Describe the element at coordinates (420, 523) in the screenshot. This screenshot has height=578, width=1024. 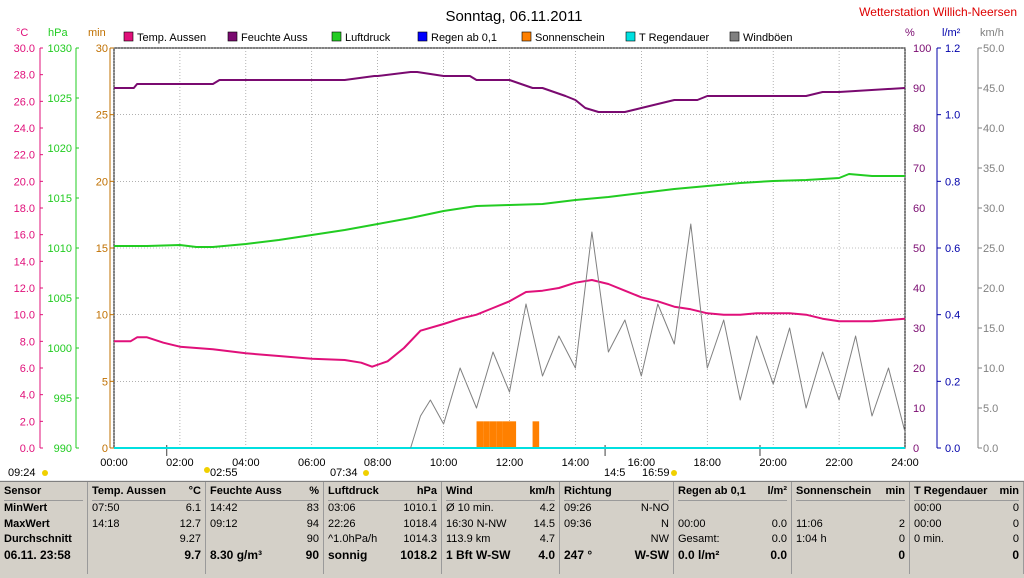
I see `table-cell: 1018.4` at that location.